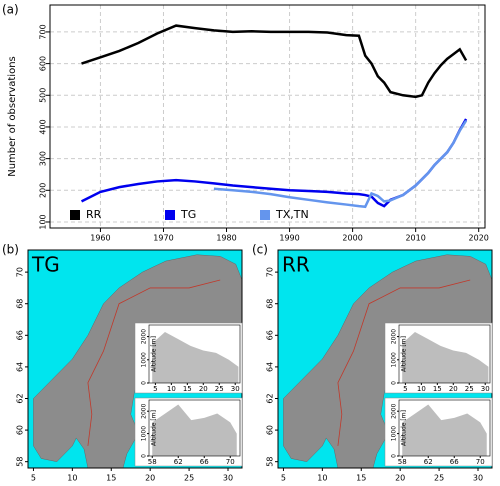 This screenshot has height=486, width=500. What do you see at coordinates (479, 238) in the screenshot?
I see `x-tick-label: 2020` at bounding box center [479, 238].